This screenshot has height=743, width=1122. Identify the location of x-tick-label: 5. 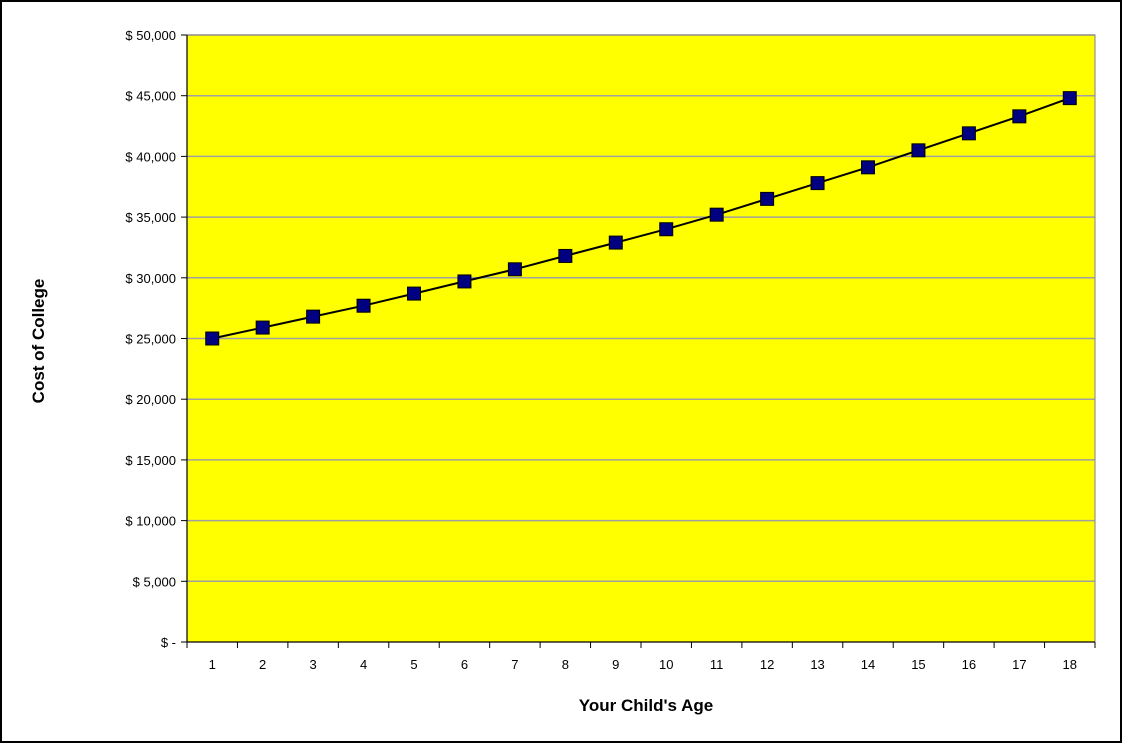
(413, 664).